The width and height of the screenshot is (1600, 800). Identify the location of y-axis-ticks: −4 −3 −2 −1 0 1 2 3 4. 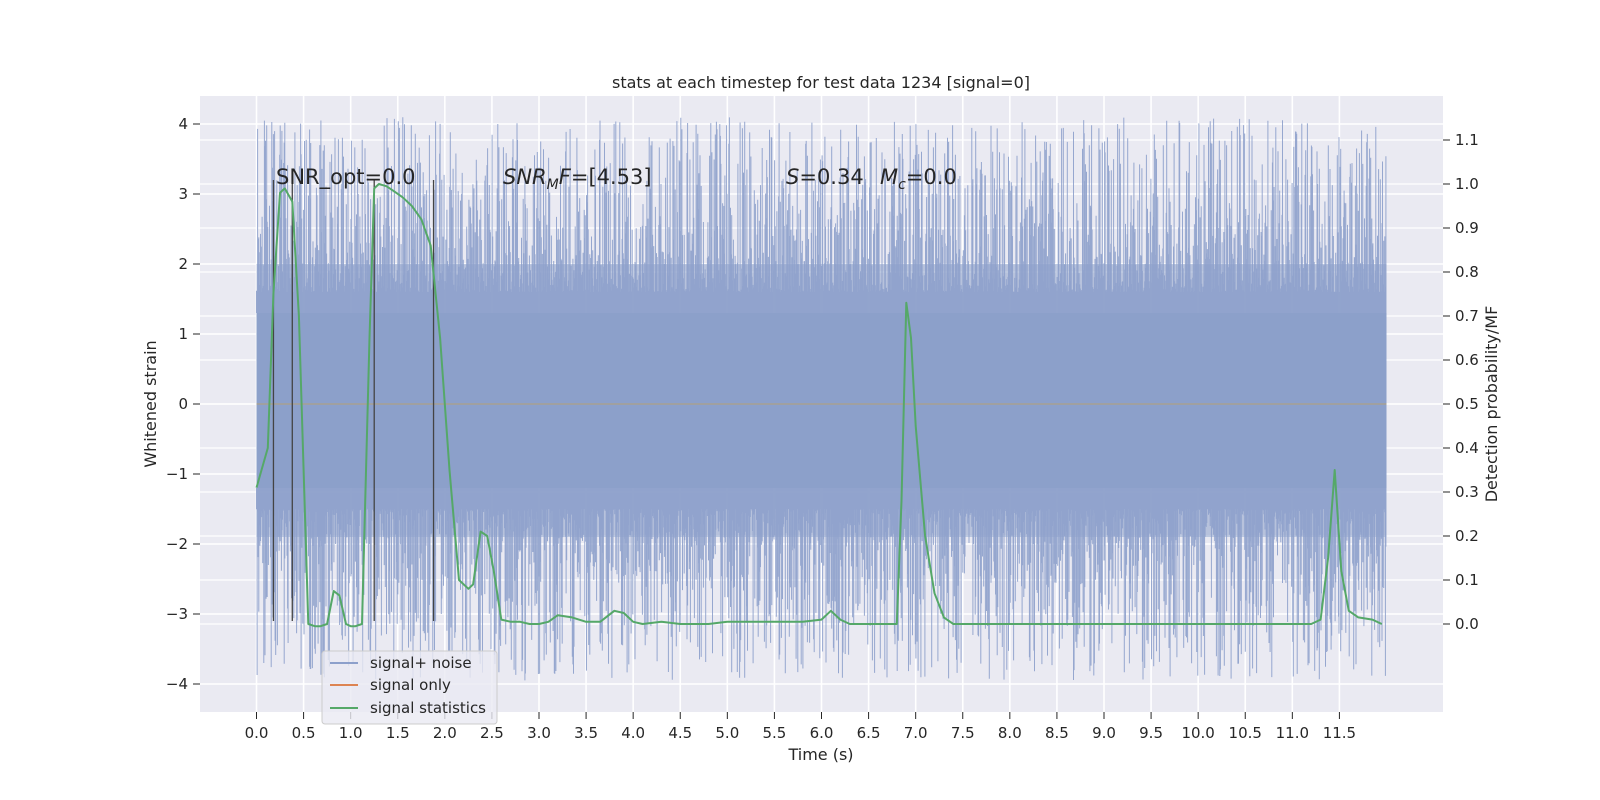
(183, 404).